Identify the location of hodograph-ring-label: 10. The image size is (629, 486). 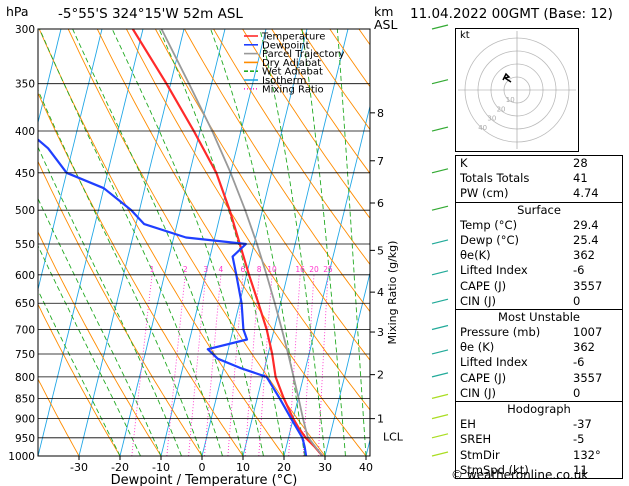
(510, 100).